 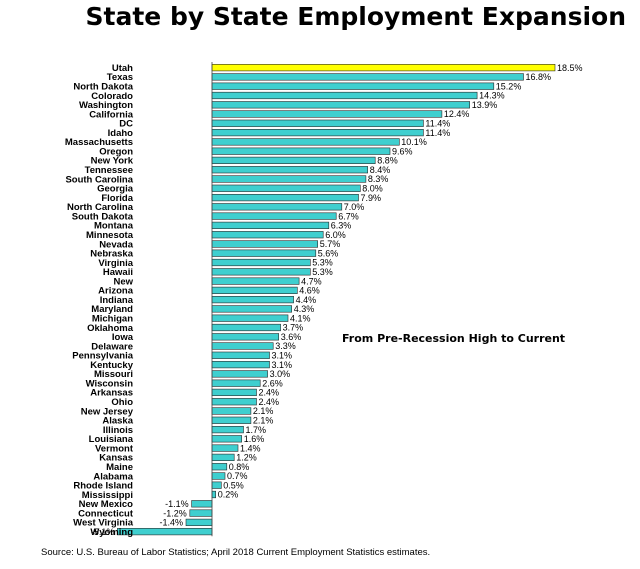 I want to click on bar-minnesota, so click(x=267, y=235).